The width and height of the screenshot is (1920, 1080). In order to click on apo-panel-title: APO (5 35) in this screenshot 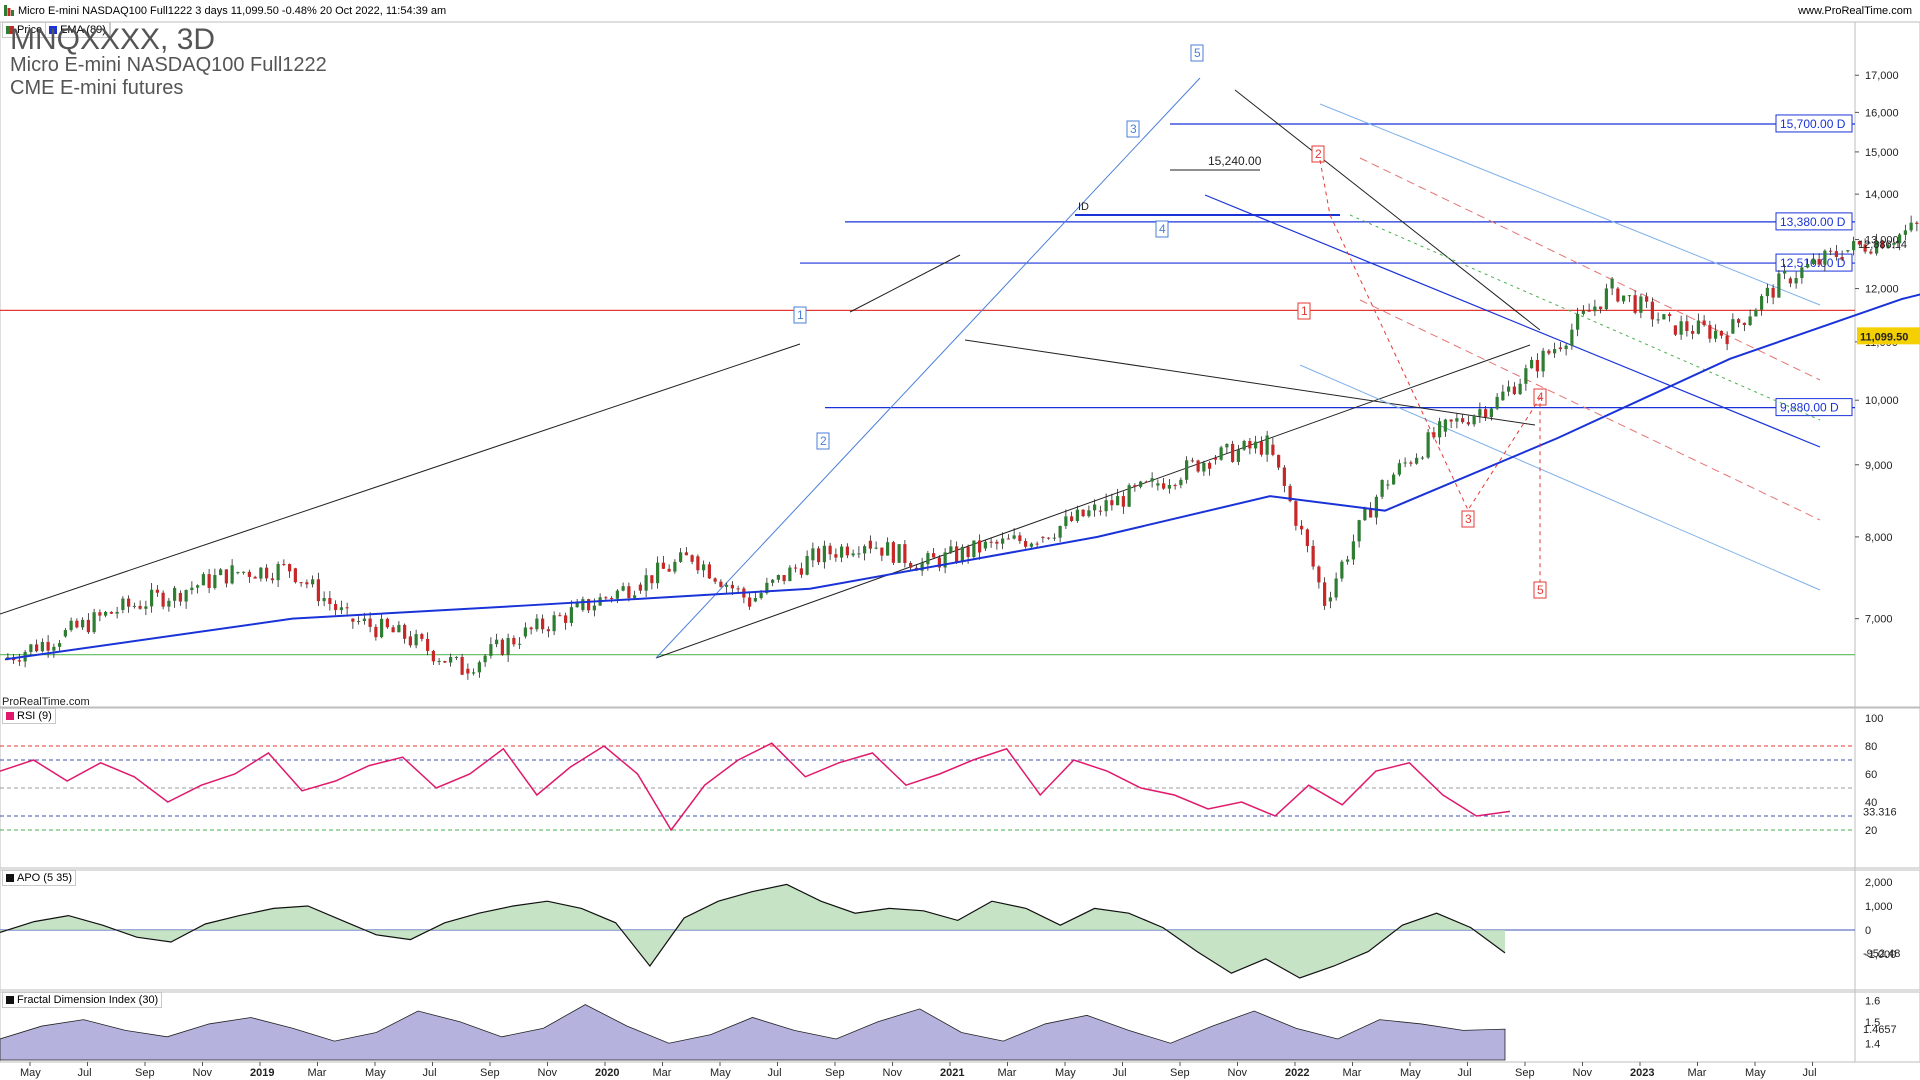, I will do `click(39, 878)`.